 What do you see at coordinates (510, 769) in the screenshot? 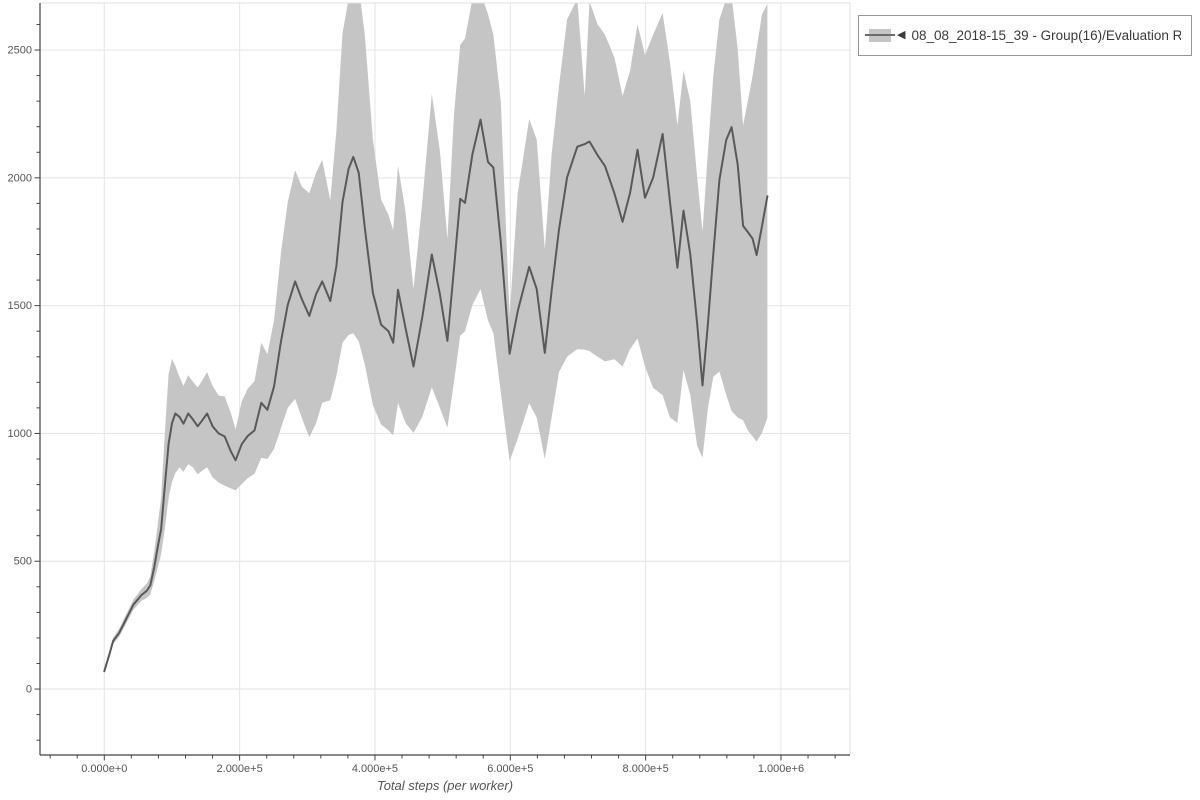
I see `x-tick-label: 6.000e+5` at bounding box center [510, 769].